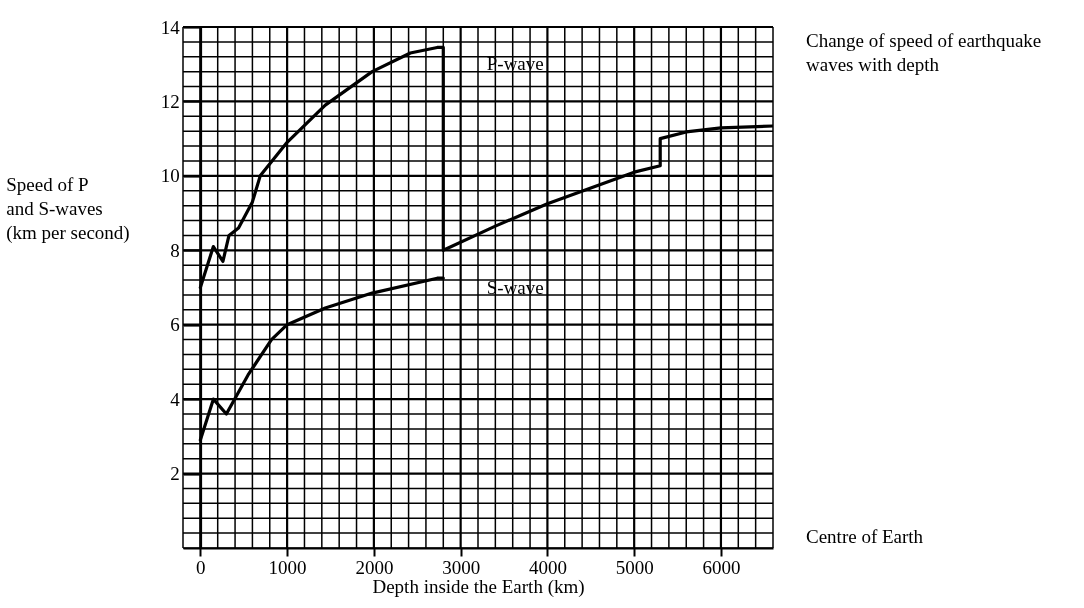 This screenshot has height=608, width=1084. Describe the element at coordinates (175, 250) in the screenshot. I see `y-tick-label: 8` at that location.